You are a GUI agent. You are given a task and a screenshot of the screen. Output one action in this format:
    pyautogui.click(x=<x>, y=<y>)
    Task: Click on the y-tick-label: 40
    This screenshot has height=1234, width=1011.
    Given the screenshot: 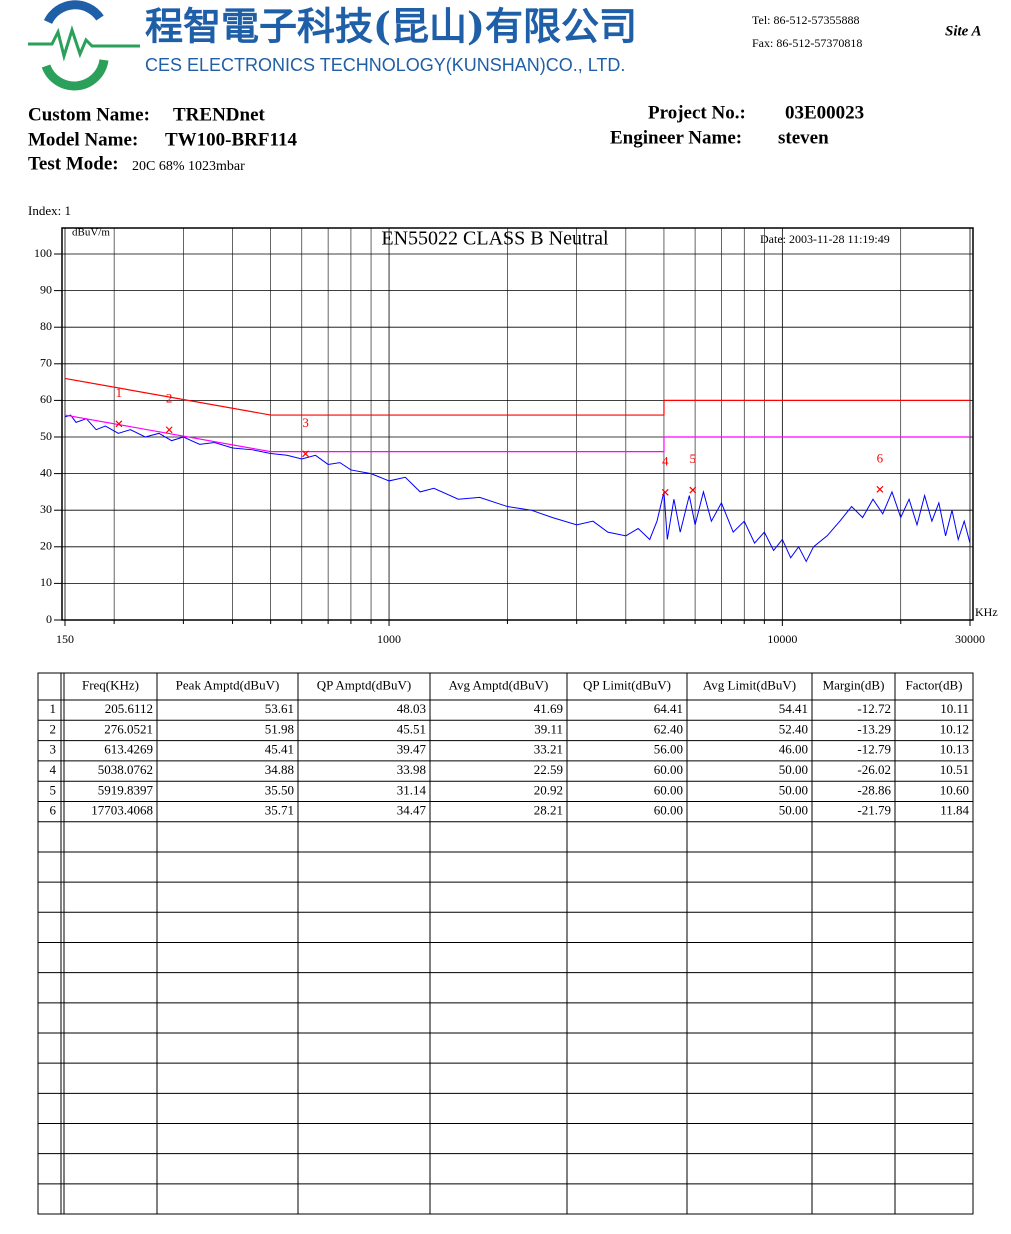 What is the action you would take?
    pyautogui.click(x=46, y=472)
    